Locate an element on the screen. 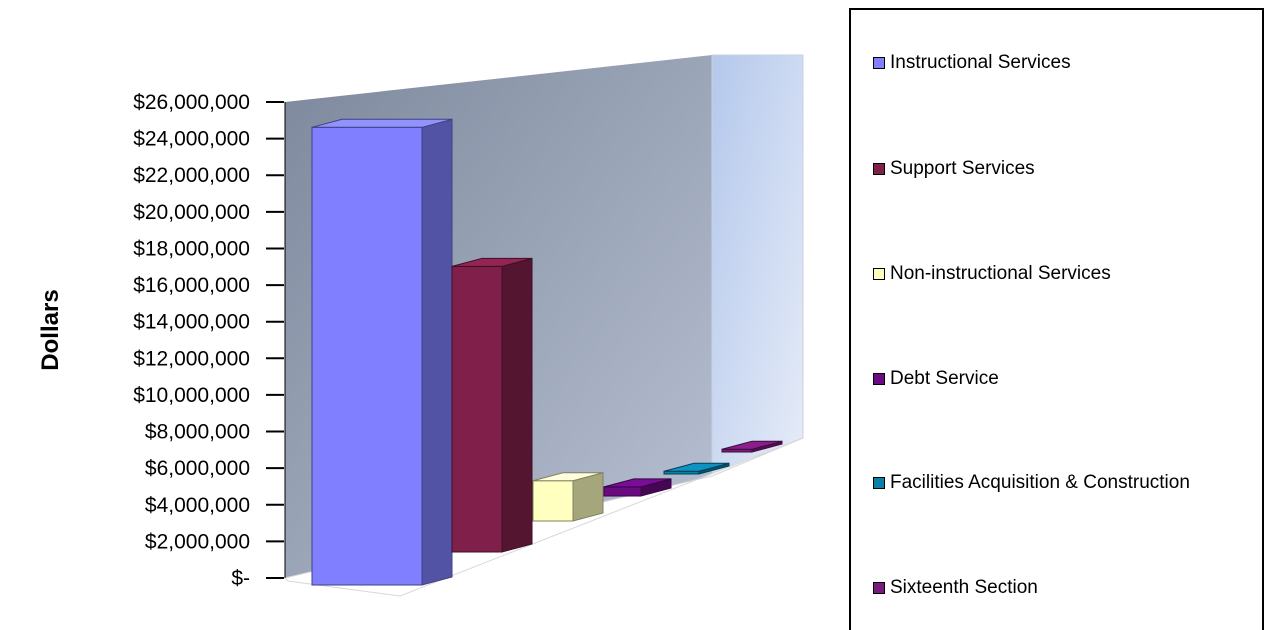 The image size is (1272, 630). legend-item: Non-instructional Services is located at coordinates (992, 274).